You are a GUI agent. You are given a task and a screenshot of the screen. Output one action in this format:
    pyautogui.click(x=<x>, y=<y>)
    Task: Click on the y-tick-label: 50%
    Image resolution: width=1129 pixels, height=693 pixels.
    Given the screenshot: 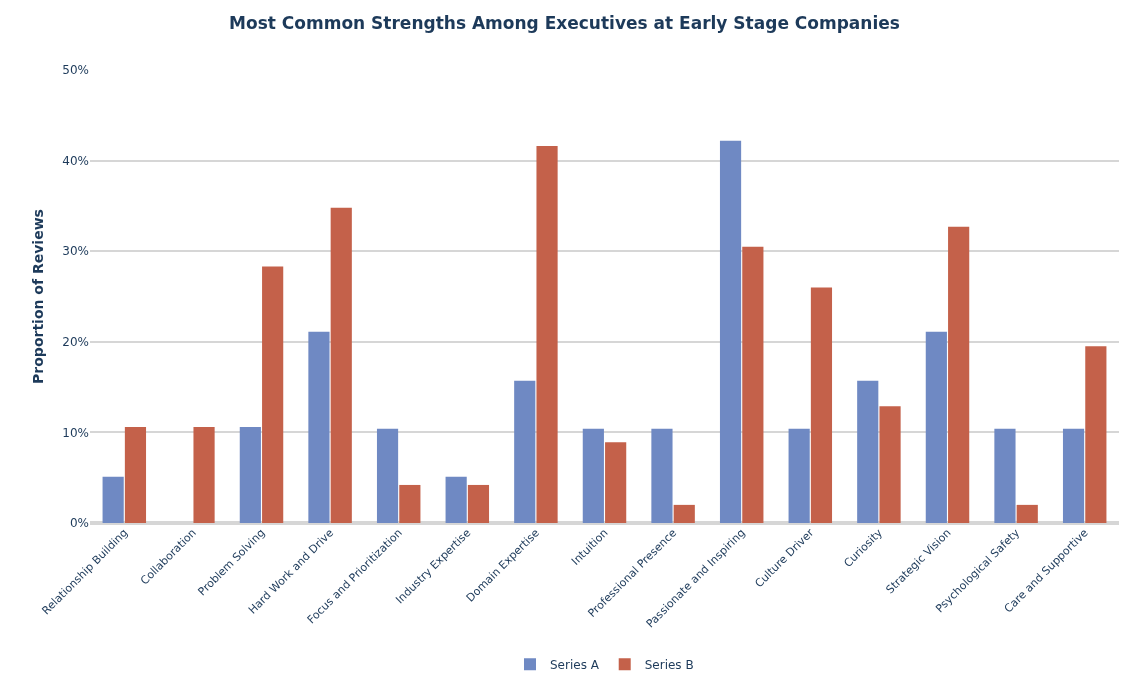 What is the action you would take?
    pyautogui.click(x=75, y=70)
    